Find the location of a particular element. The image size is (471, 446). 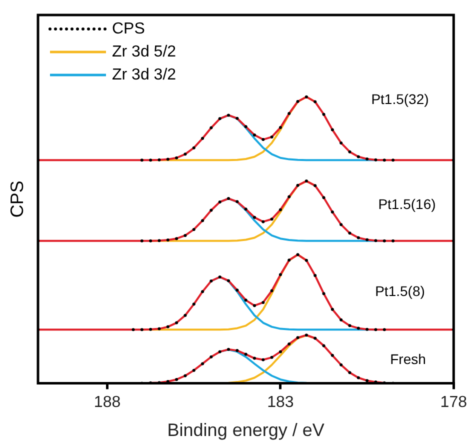

x-tick-label: 188 is located at coordinates (107, 403).